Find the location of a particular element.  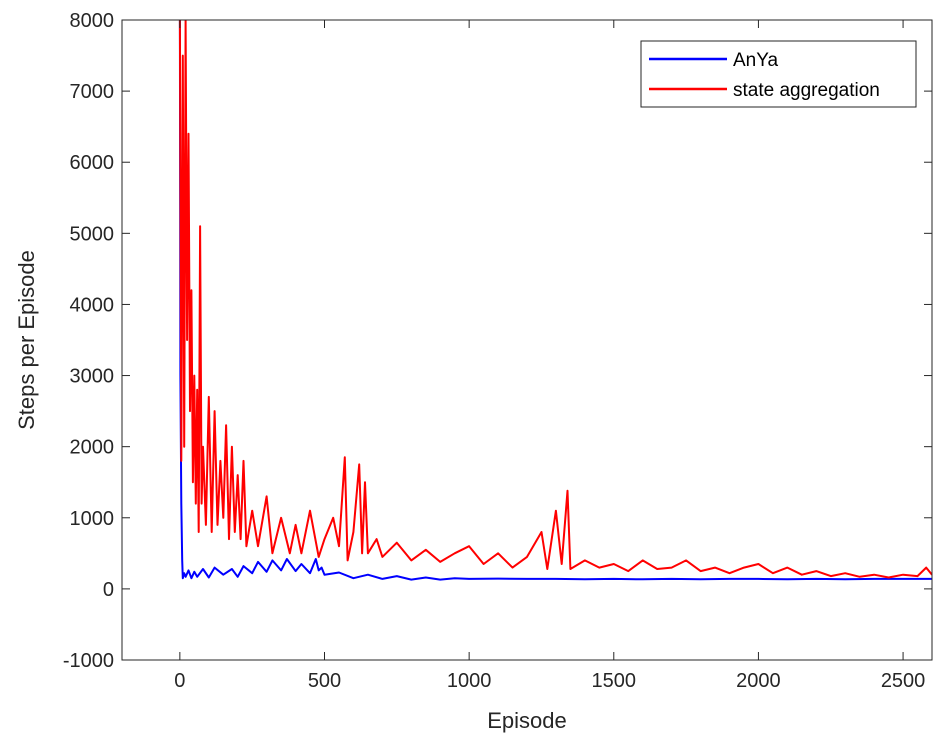

x-tick-label: 0 is located at coordinates (179, 681).